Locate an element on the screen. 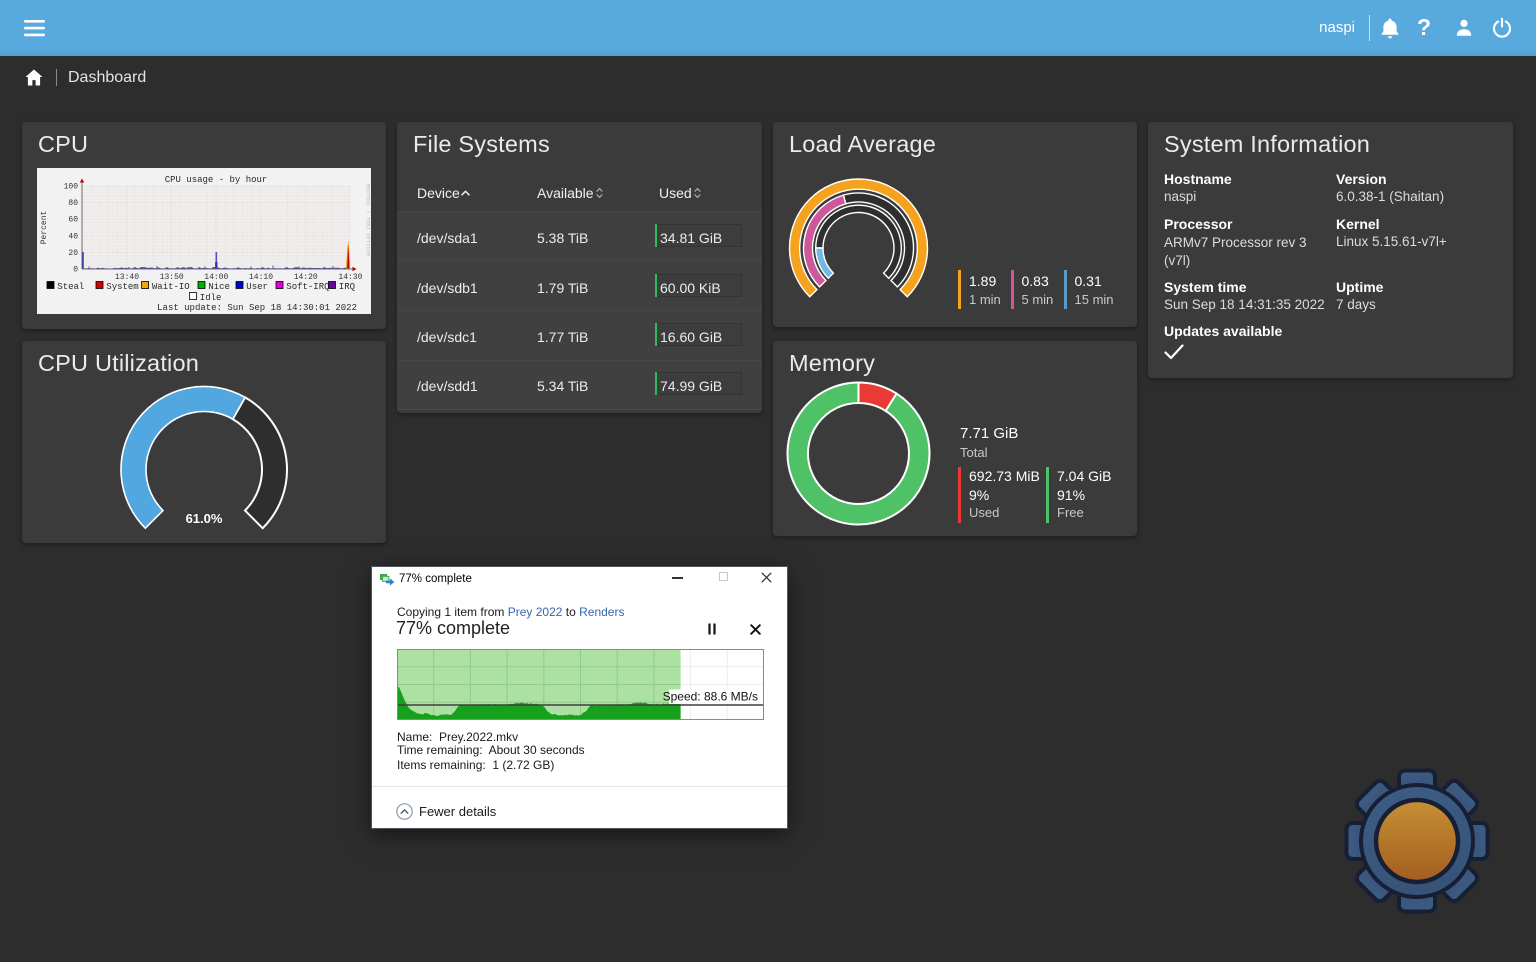 This screenshot has height=962, width=1536. svg-text: Wait-IO is located at coordinates (171, 287).